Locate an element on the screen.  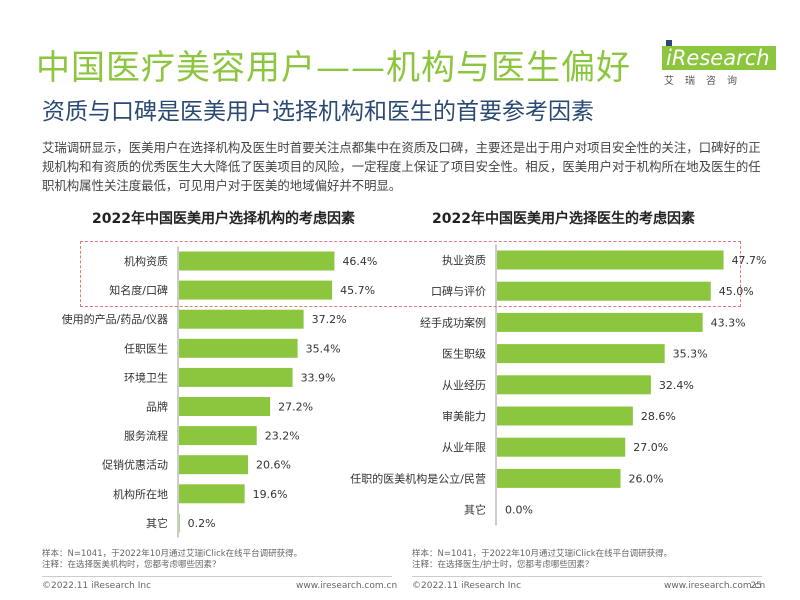
category-label: 环境卫生 is located at coordinates (146, 377).